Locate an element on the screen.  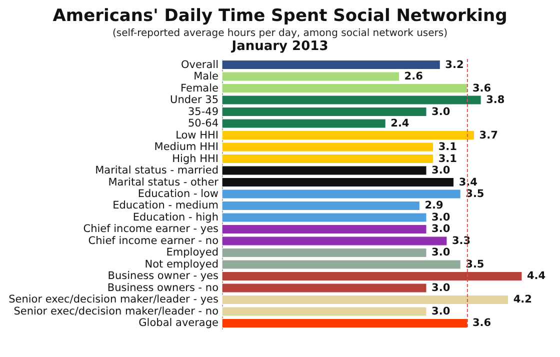
y-tick-label: Low HHI is located at coordinates (197, 135).